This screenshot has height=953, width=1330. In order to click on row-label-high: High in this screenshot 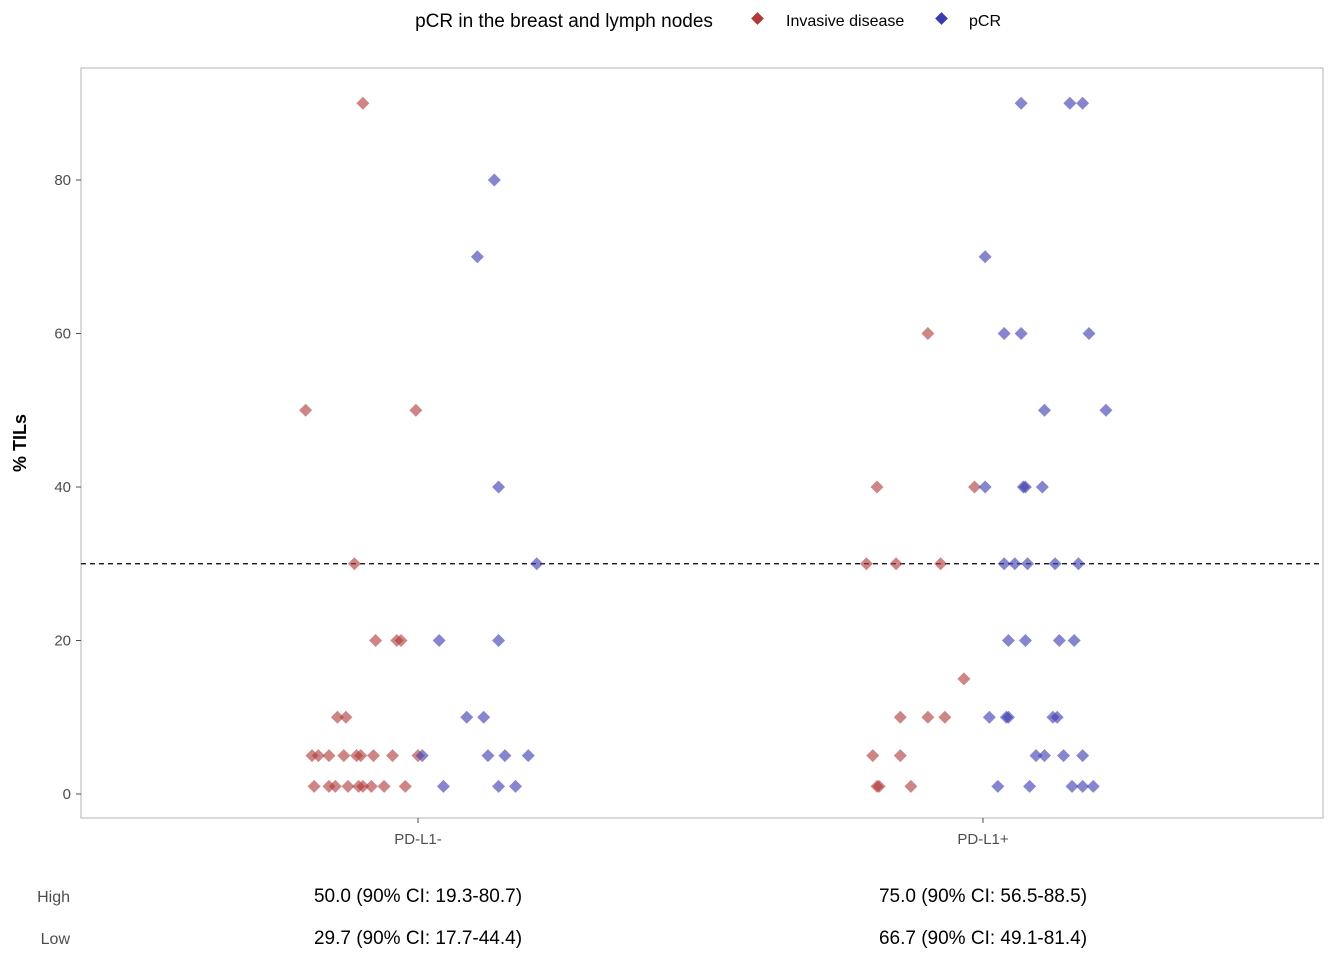, I will do `click(53, 897)`.